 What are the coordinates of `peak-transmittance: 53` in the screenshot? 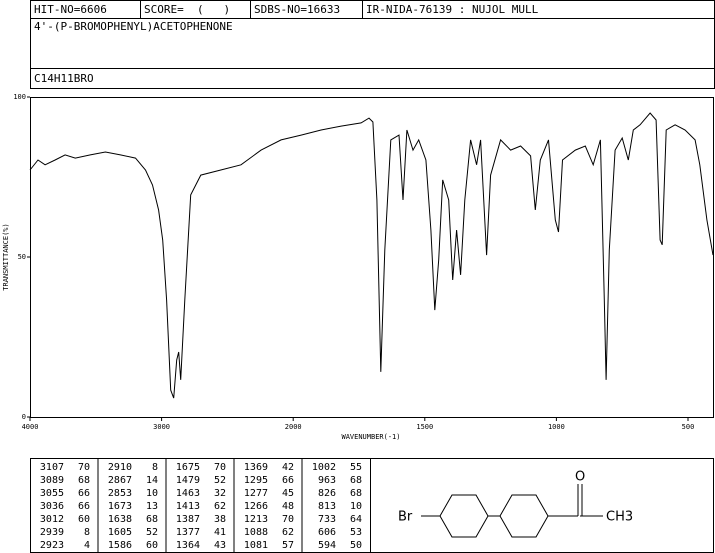 It's located at (356, 532).